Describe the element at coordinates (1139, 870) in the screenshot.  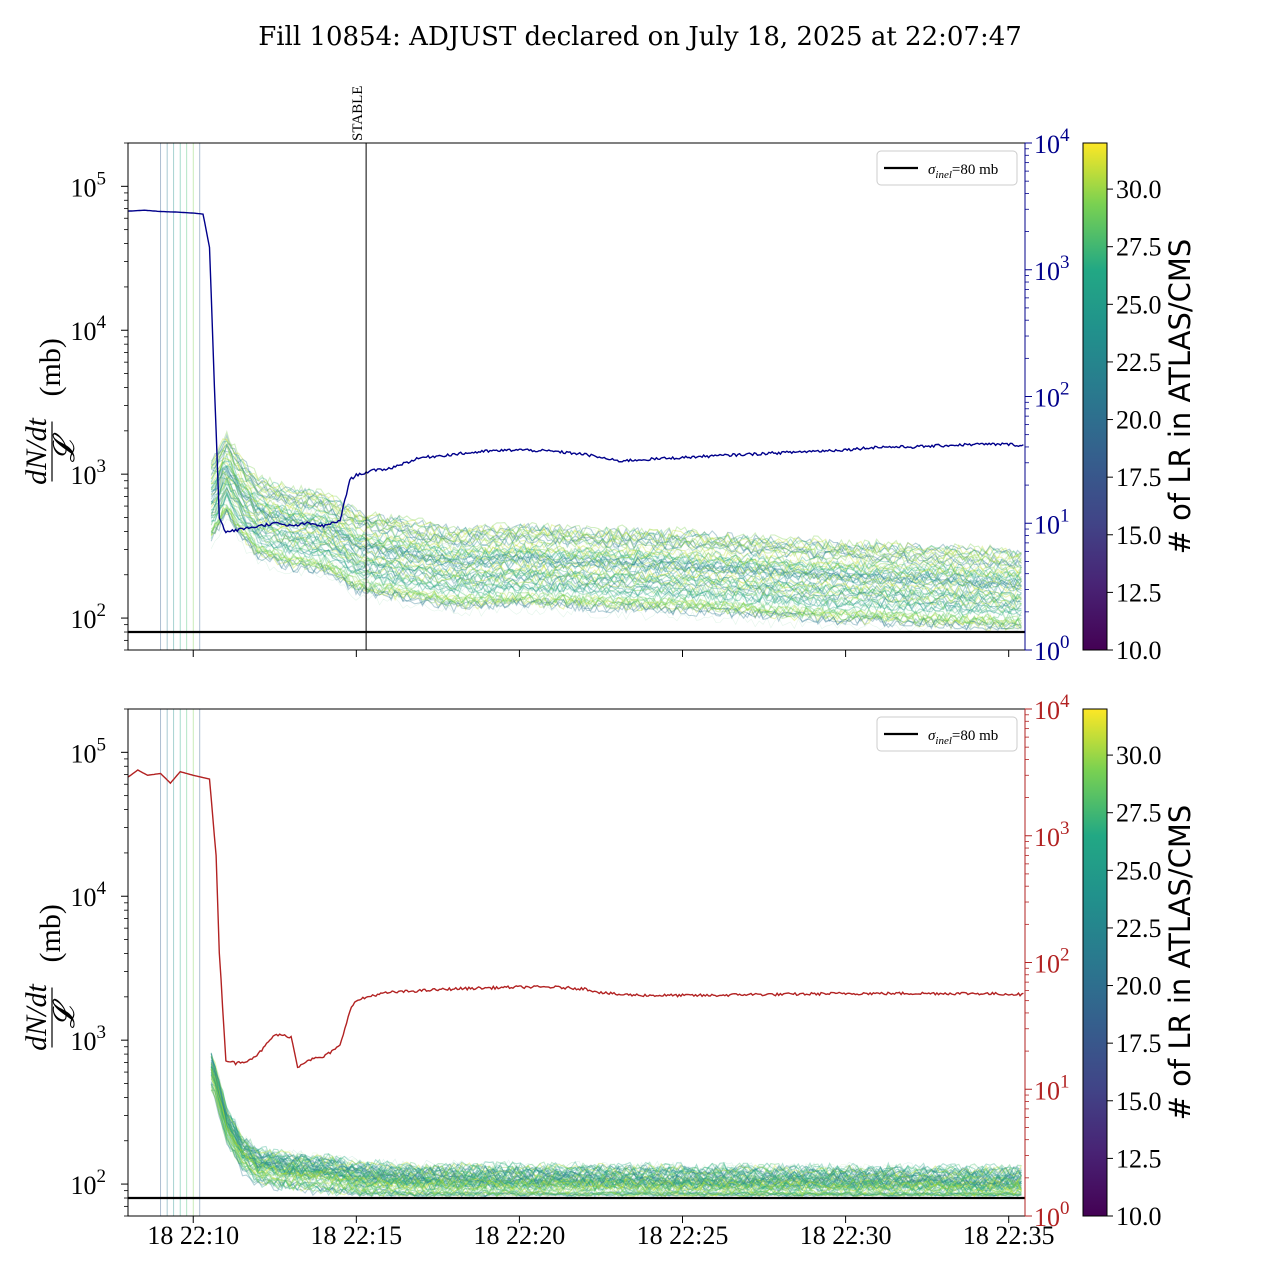
I see `colorbar-tick-label: 25.0` at that location.